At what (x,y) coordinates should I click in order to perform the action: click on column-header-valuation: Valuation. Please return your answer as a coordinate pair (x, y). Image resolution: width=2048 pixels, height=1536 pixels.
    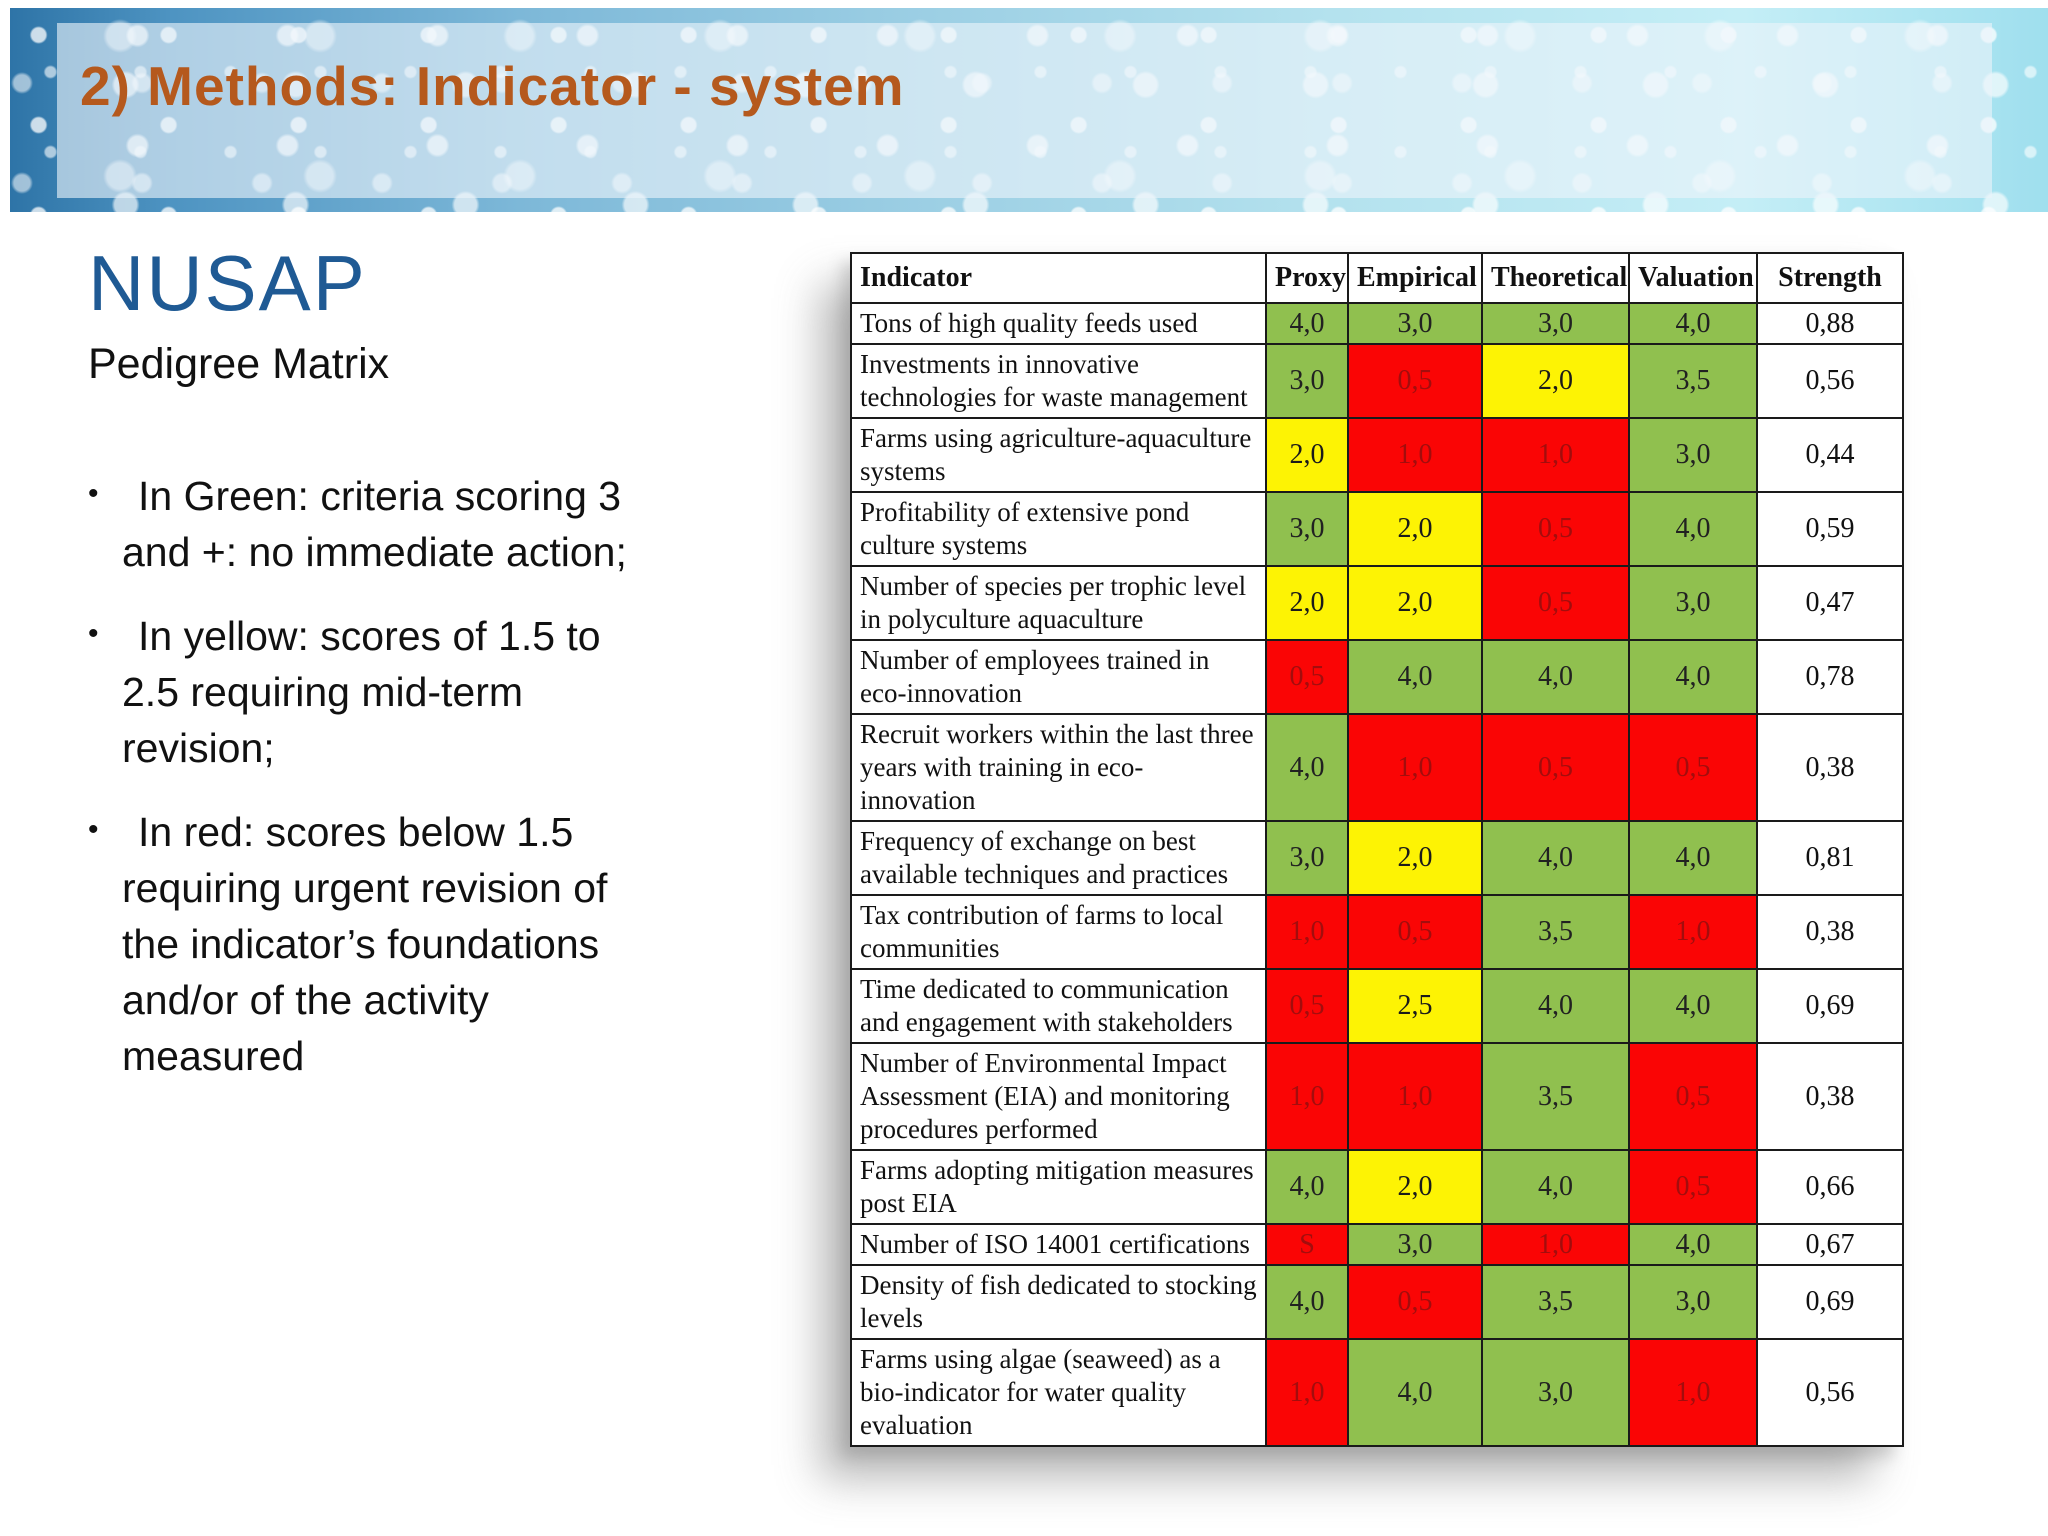
    Looking at the image, I should click on (1693, 278).